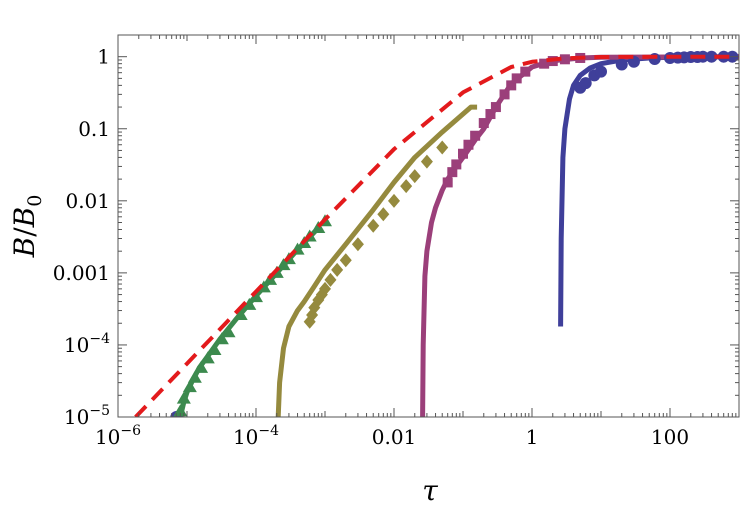 This screenshot has height=511, width=747. What do you see at coordinates (532, 437) in the screenshot?
I see `x-tick-label: 1` at bounding box center [532, 437].